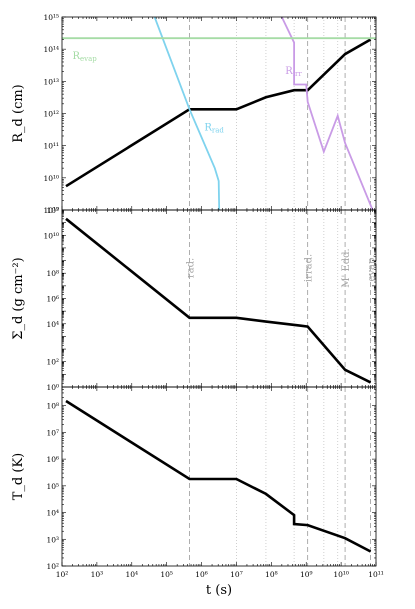 The image size is (415, 609). Describe the element at coordinates (52, 486) in the screenshot. I see `y-tick-label: 10⁵` at that location.